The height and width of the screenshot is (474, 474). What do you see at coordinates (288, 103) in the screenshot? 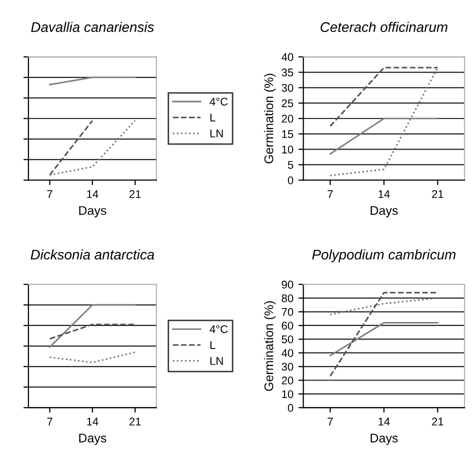
I see `y-tick-label: 25` at bounding box center [288, 103].